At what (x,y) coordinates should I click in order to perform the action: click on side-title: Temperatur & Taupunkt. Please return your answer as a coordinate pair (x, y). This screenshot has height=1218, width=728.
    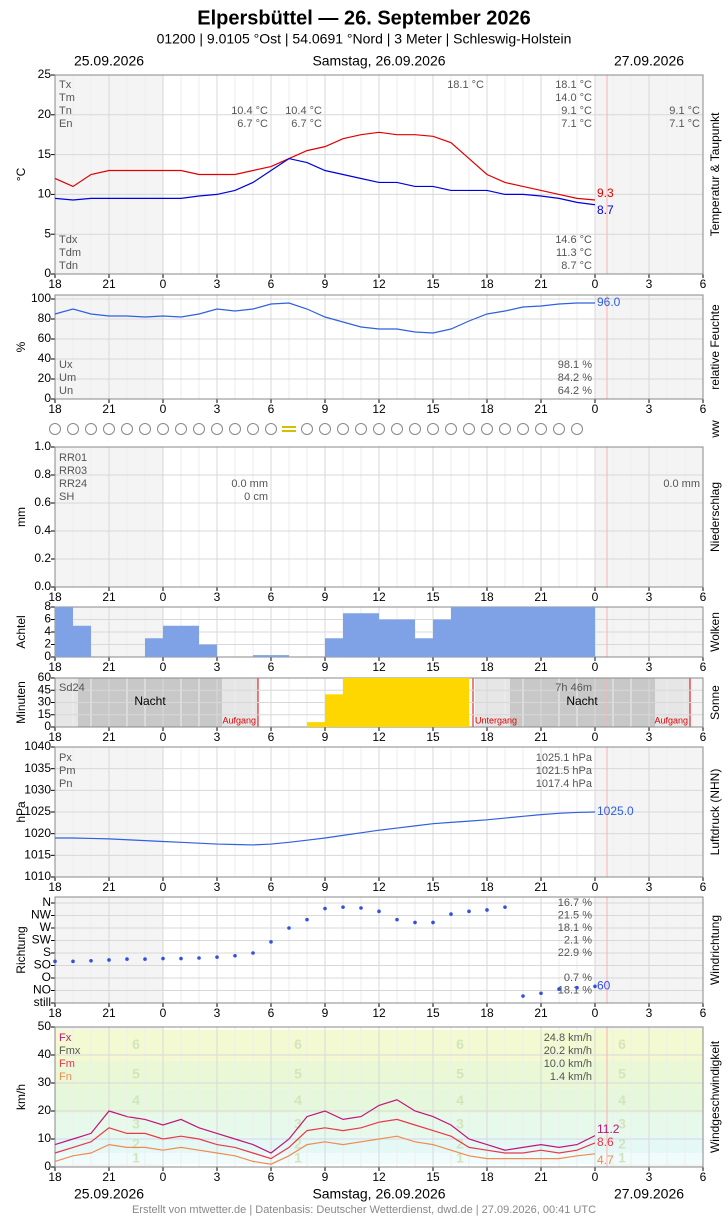
    Looking at the image, I should click on (715, 174).